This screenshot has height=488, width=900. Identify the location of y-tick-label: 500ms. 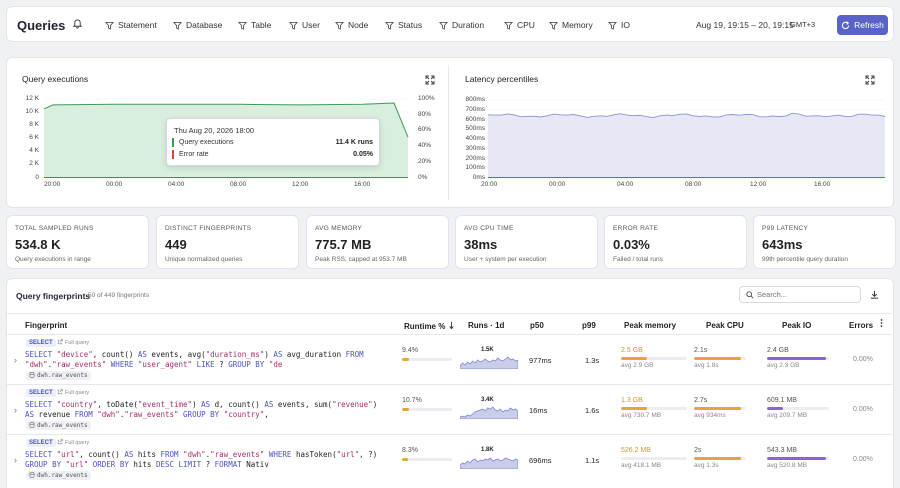
(475, 129).